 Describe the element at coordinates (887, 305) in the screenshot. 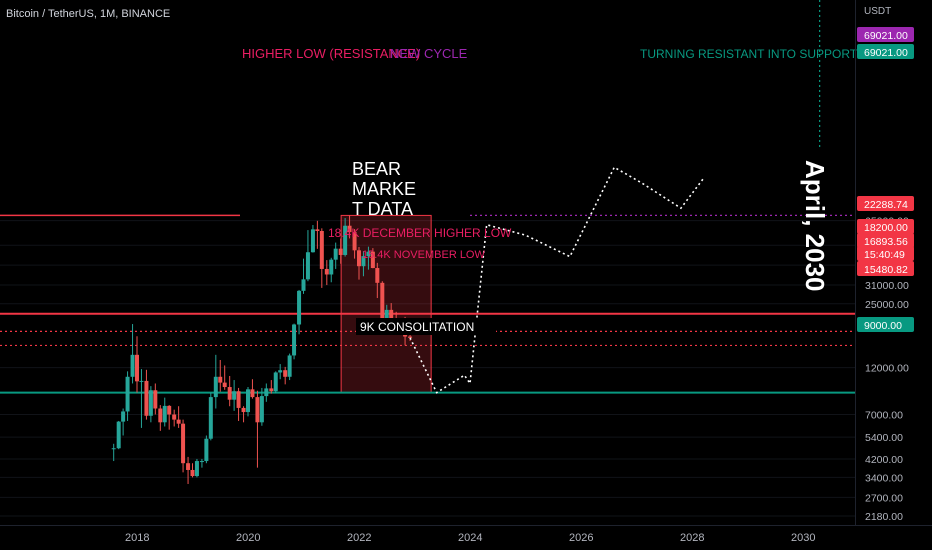

I see `y-tick-label: 25000.00` at that location.